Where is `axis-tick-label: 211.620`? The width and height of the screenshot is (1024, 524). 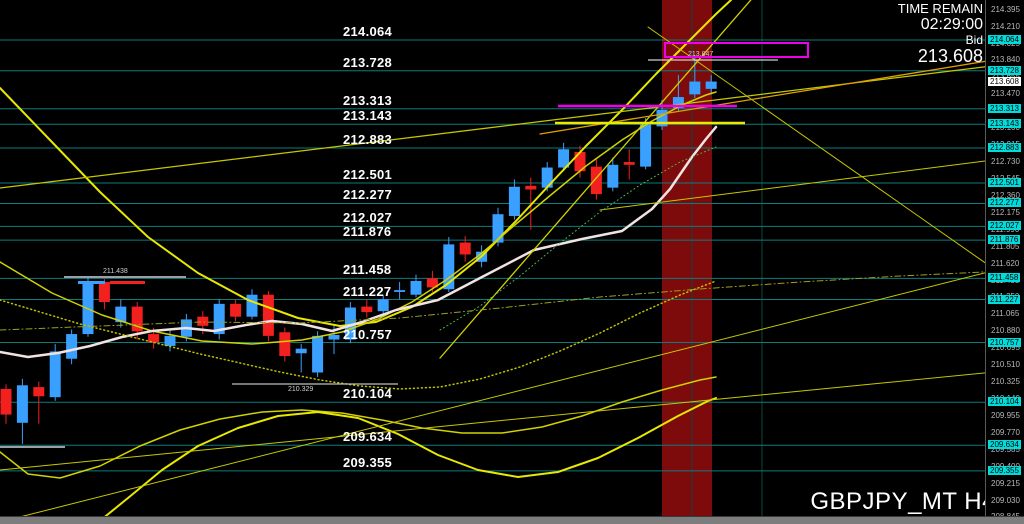
axis-tick-label: 211.620 is located at coordinates (1005, 263).